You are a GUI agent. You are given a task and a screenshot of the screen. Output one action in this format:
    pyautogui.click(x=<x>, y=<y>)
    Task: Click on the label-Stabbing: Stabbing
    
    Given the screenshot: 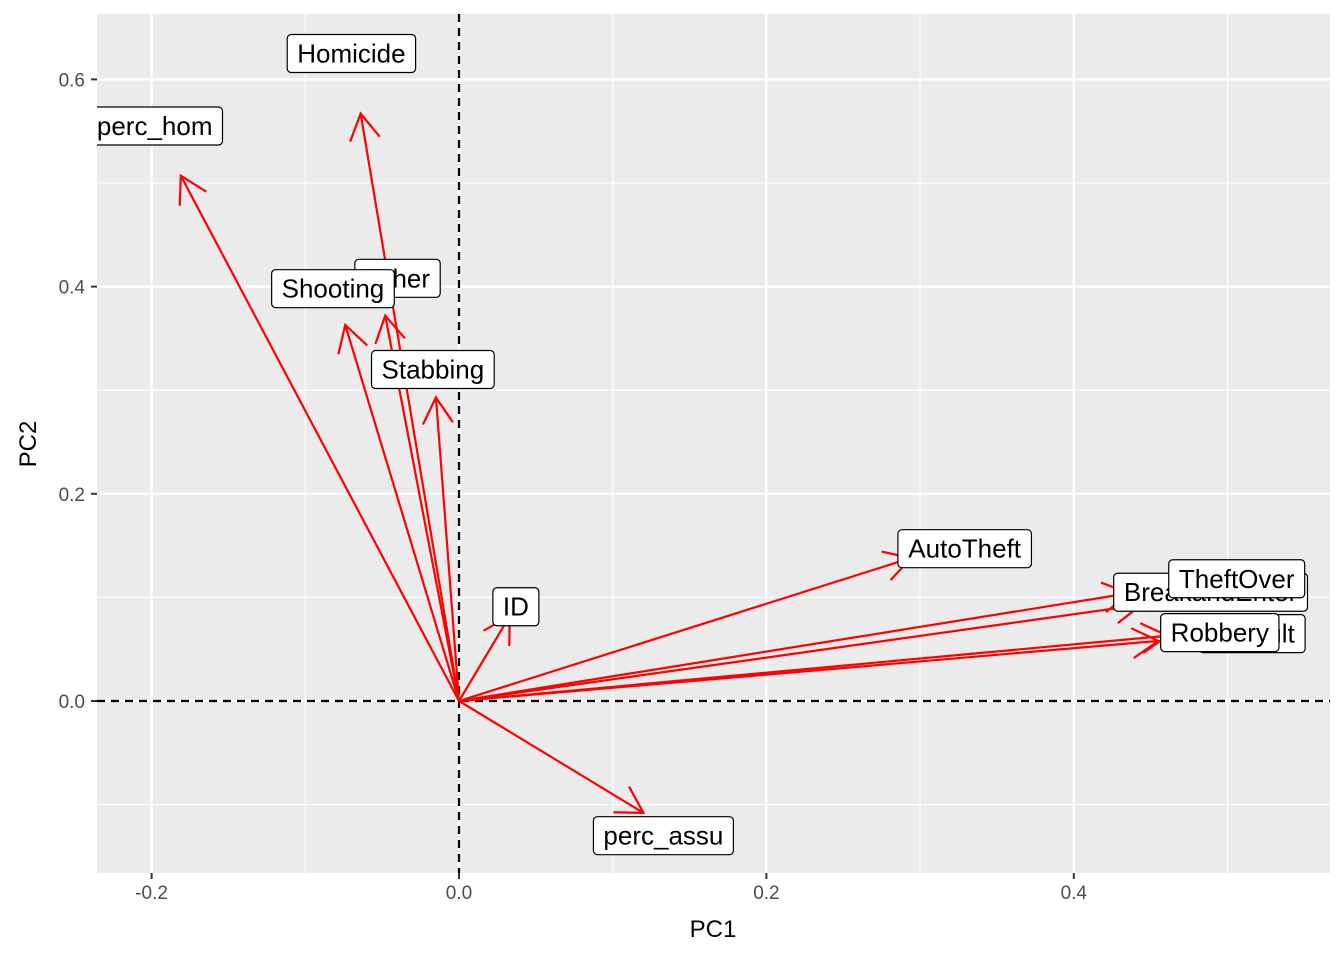 What is the action you would take?
    pyautogui.click(x=432, y=369)
    